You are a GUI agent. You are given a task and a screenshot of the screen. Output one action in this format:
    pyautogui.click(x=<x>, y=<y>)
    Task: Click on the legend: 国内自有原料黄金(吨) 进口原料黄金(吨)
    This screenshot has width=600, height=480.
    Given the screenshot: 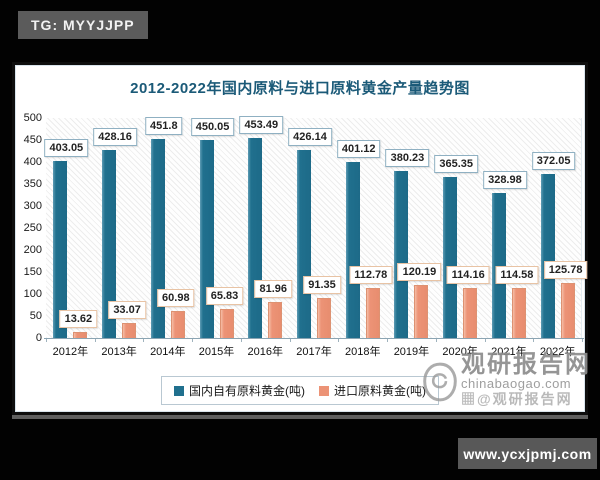 What is the action you would take?
    pyautogui.click(x=300, y=390)
    